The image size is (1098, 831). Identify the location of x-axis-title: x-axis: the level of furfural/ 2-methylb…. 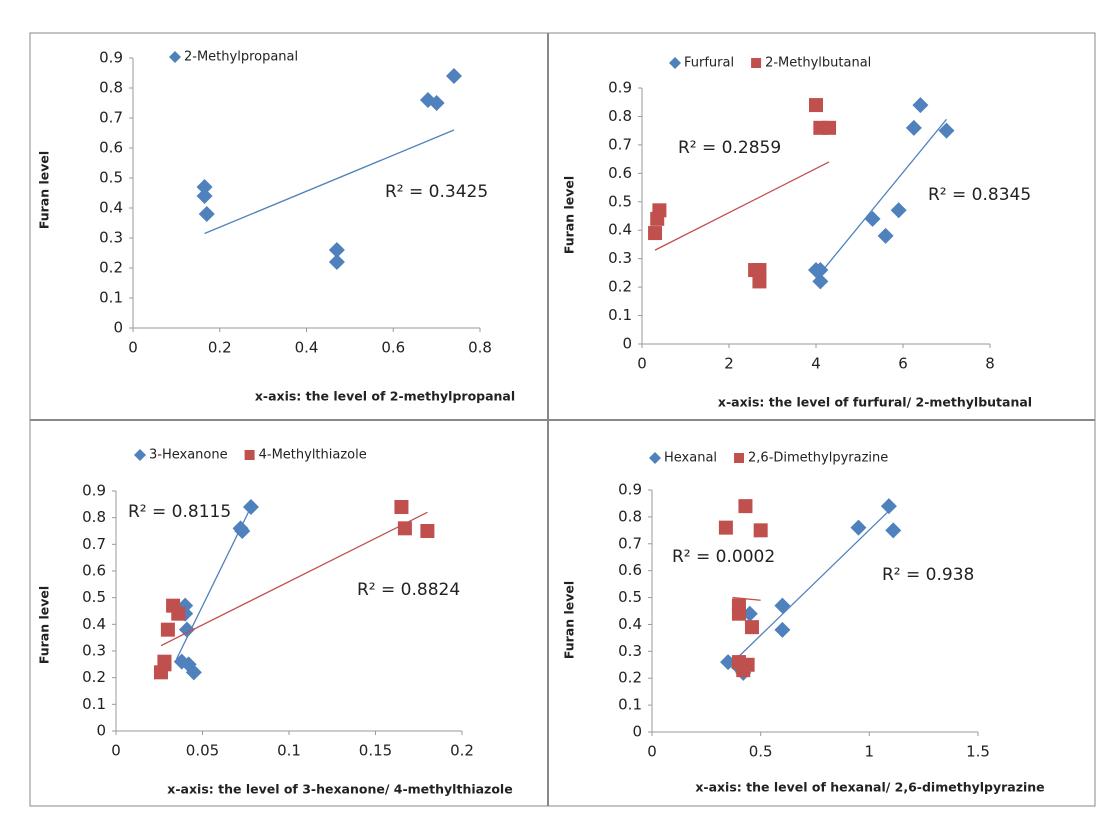
(875, 402).